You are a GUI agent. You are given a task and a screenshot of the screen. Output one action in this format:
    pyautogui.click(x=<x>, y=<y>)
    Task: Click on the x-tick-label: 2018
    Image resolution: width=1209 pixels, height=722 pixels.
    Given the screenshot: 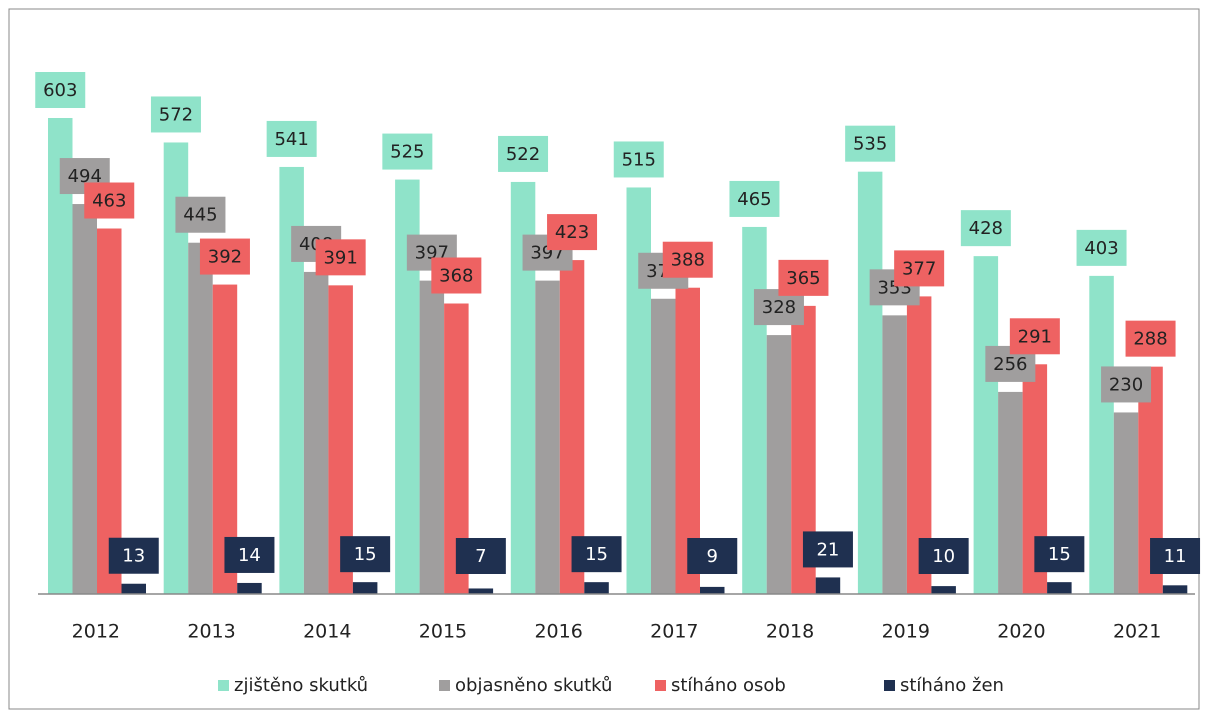 What is the action you would take?
    pyautogui.click(x=790, y=632)
    